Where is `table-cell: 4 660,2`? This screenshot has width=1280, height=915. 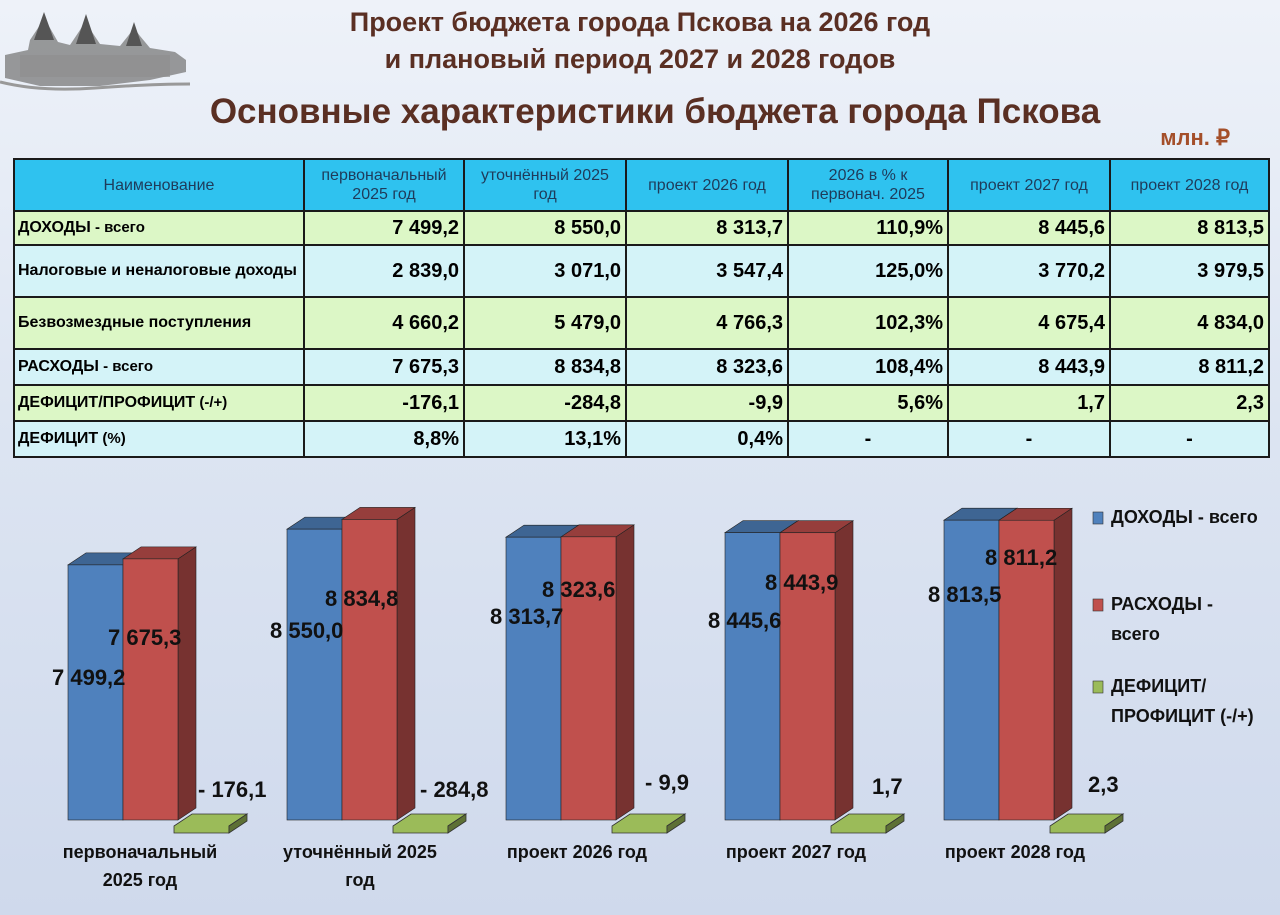 table-cell: 4 660,2 is located at coordinates (384, 323).